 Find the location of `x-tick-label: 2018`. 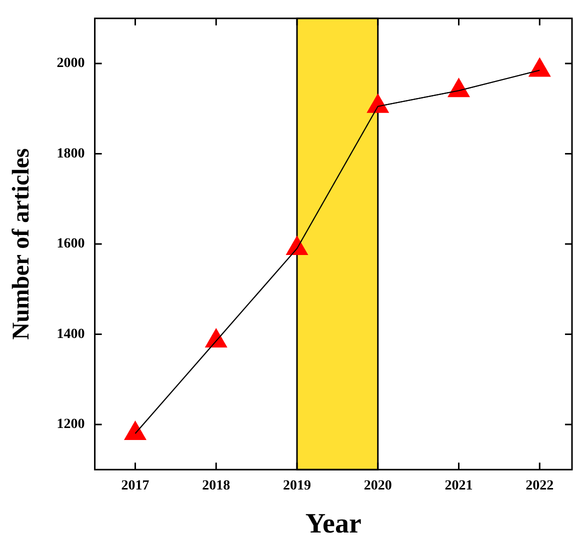

x-tick-label: 2018 is located at coordinates (216, 486).